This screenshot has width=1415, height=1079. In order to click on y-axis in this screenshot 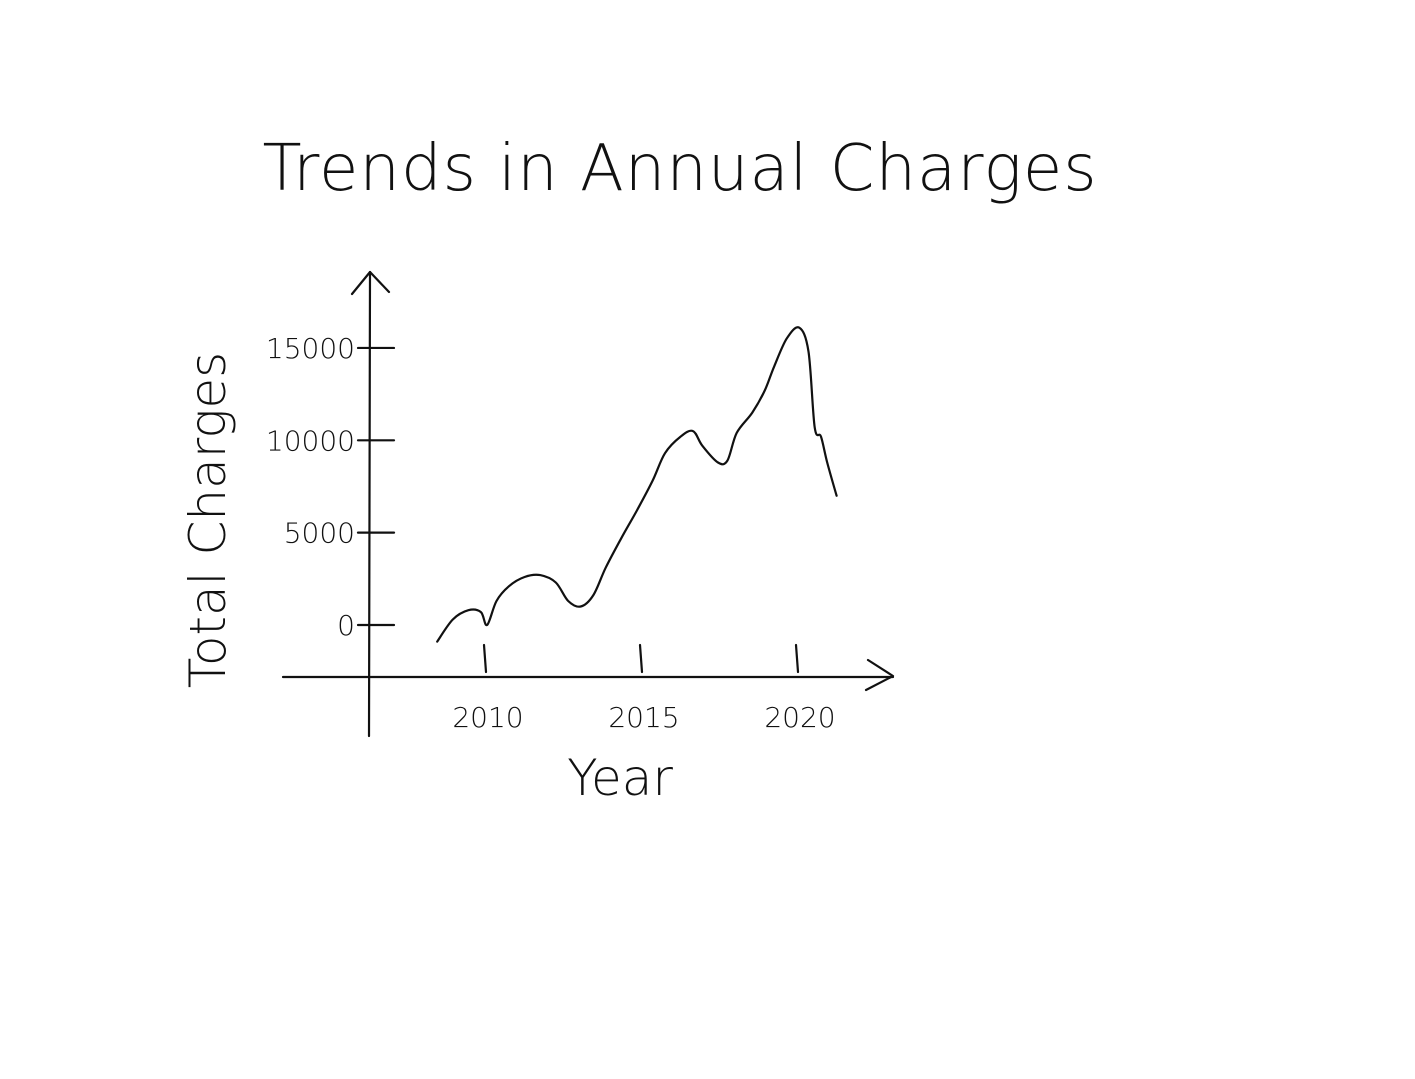, I will do `click(370, 504)`.